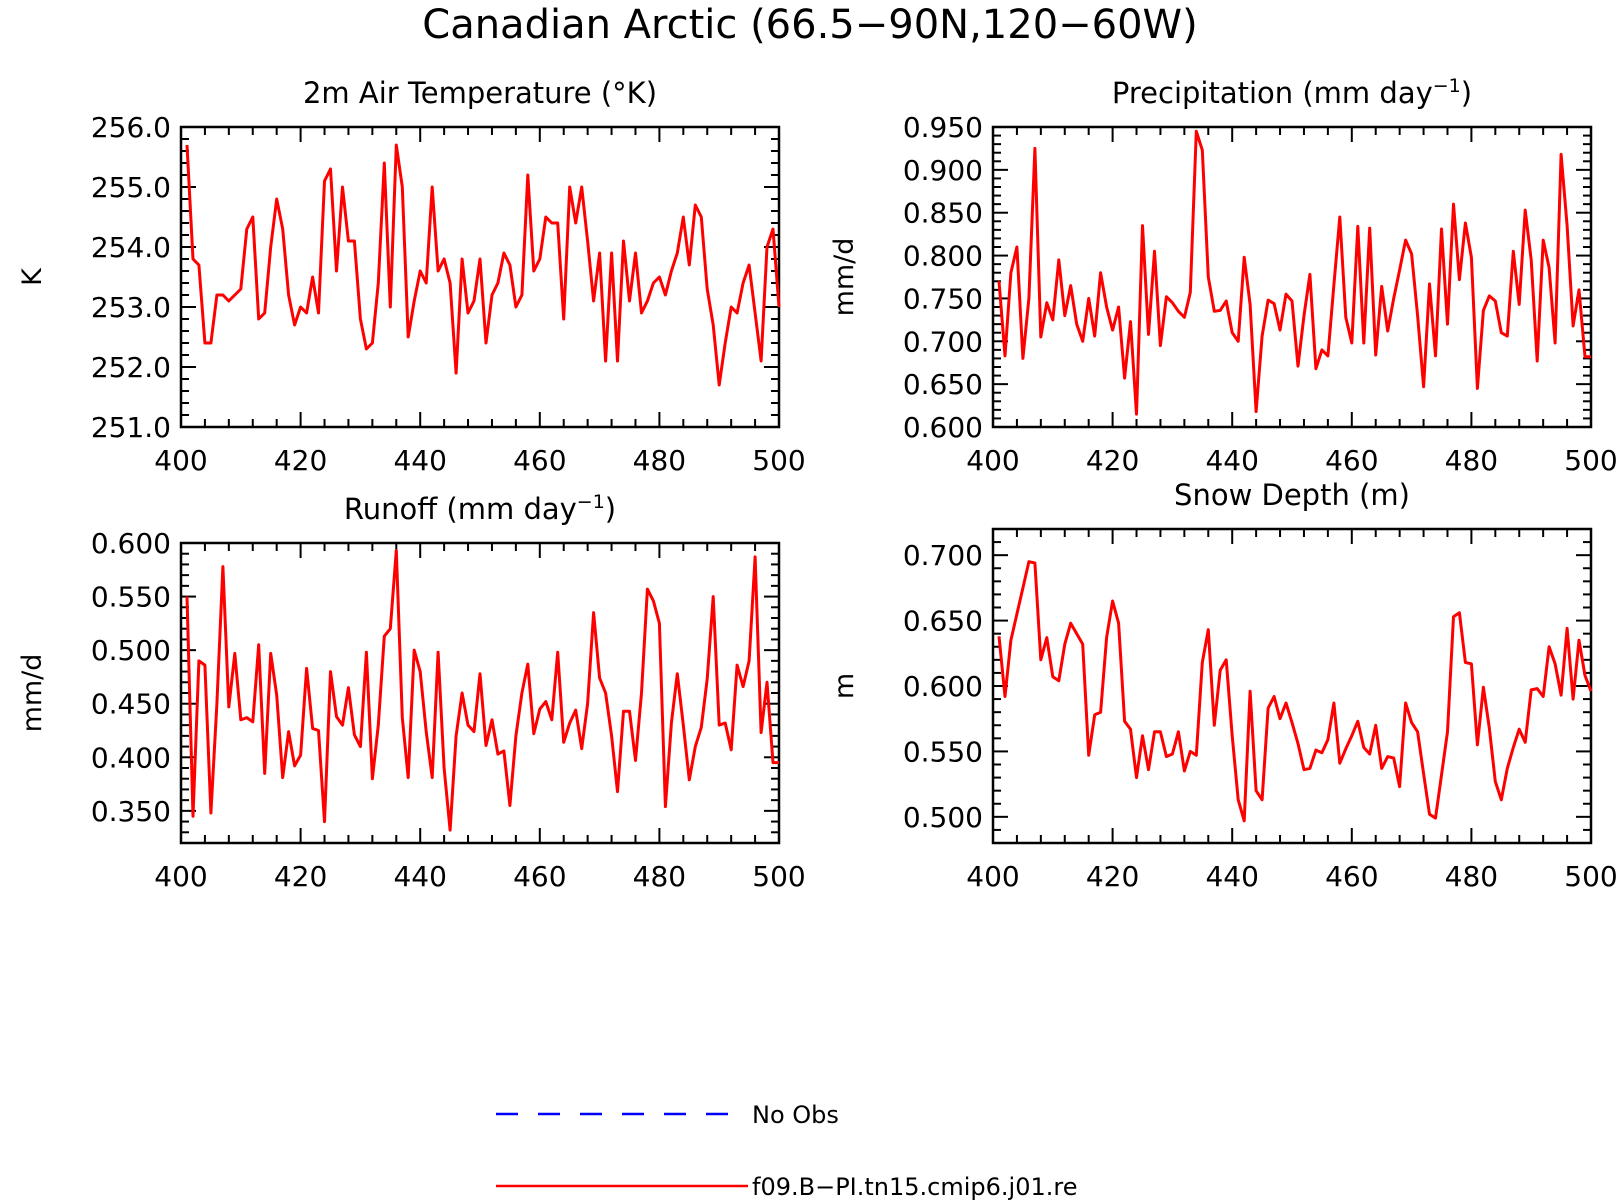  I want to click on panel-title-text: 2m Air Temperature (°K), so click(480, 93).